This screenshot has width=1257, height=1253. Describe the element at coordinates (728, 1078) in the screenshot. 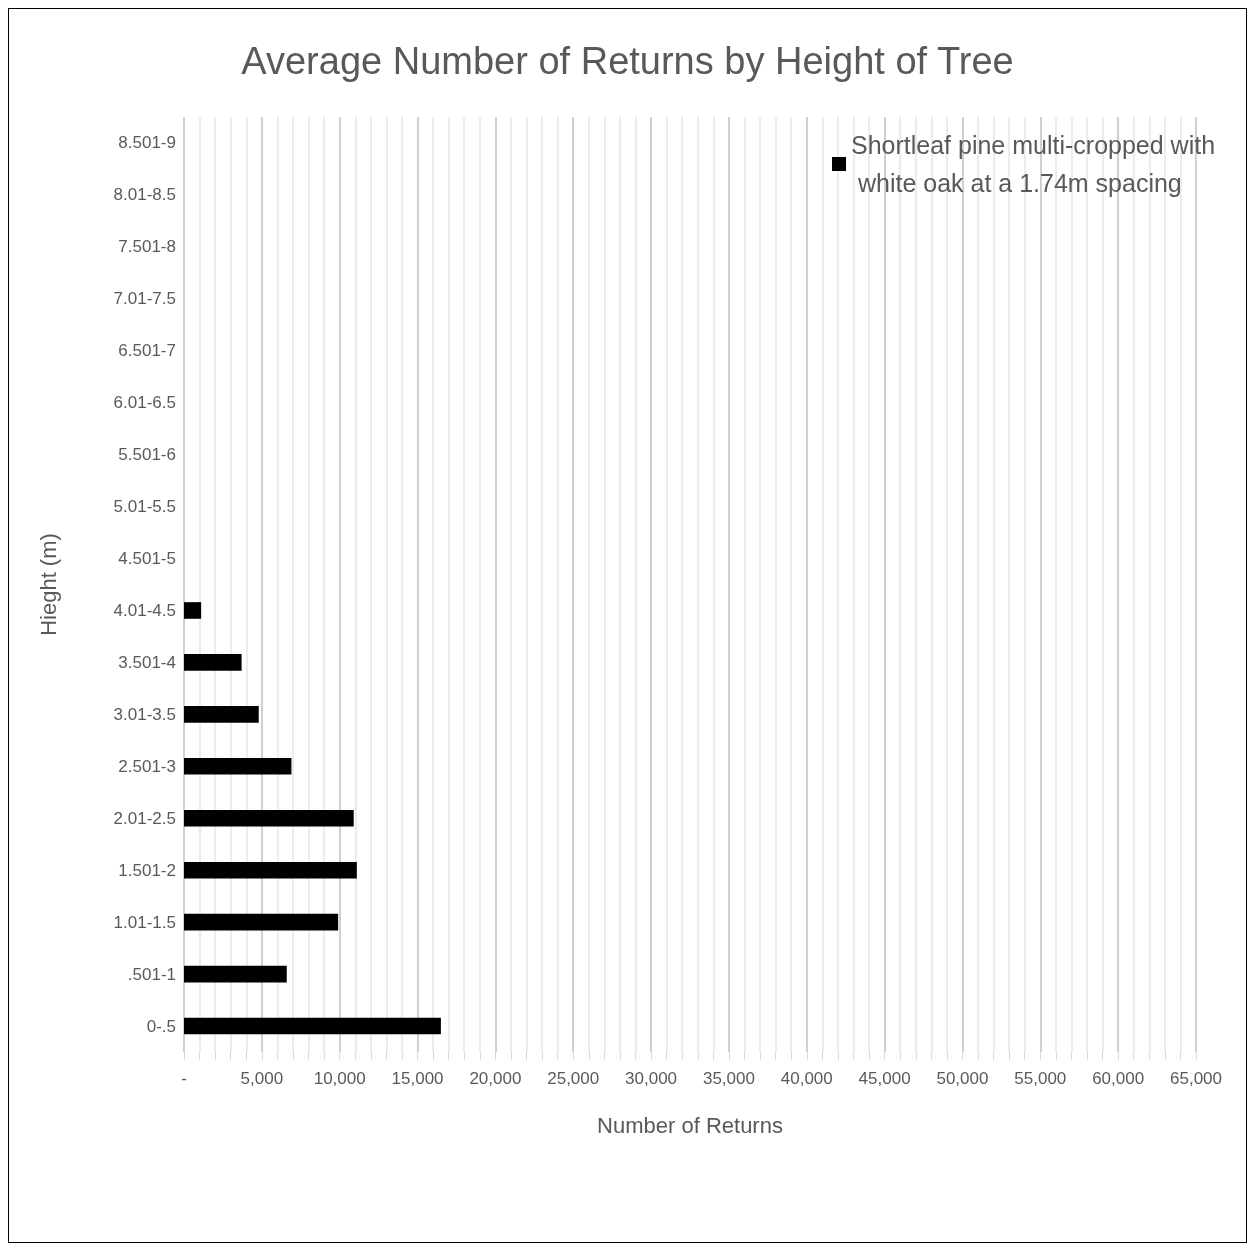

I see `x-tick-label: 35,000` at that location.